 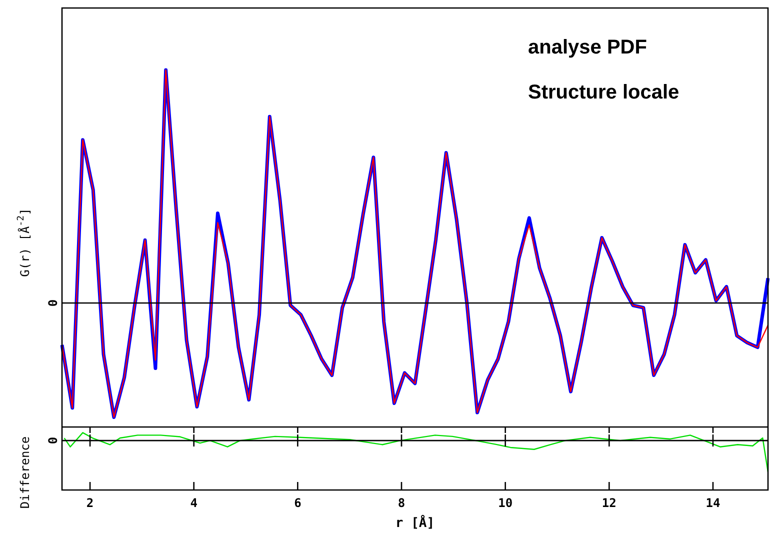 What do you see at coordinates (194, 503) in the screenshot?
I see `x-tick-label: 4` at bounding box center [194, 503].